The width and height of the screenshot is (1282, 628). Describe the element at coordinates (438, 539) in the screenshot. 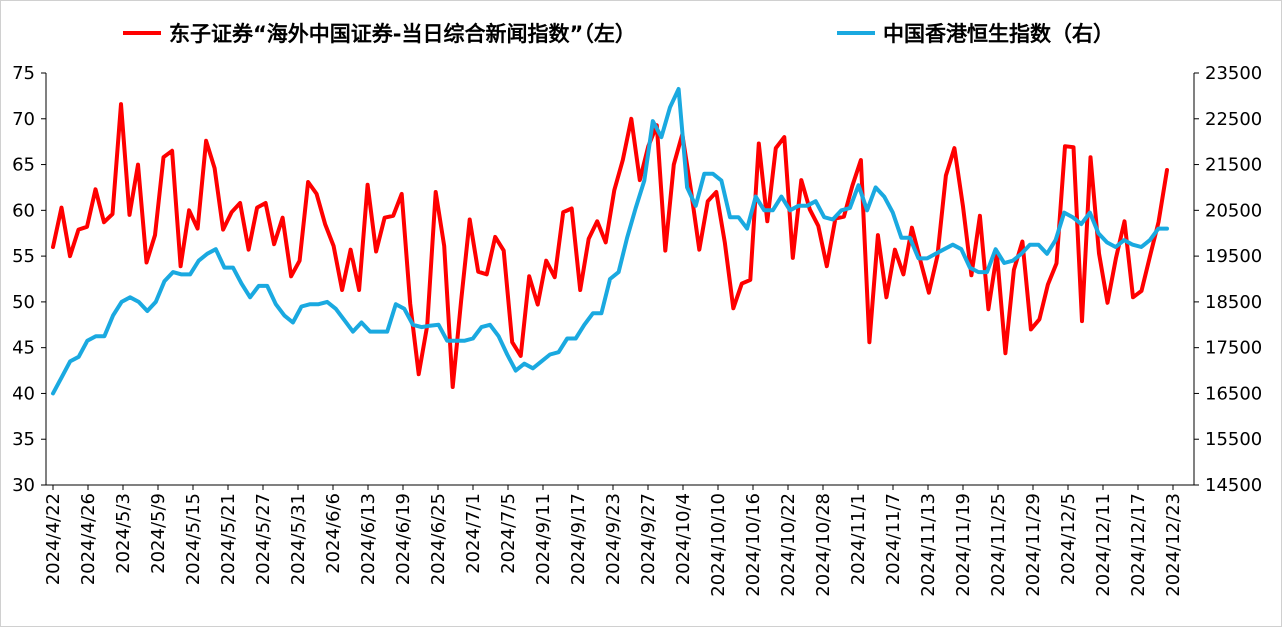

I see `x-tick-label: 2024/6/25` at that location.